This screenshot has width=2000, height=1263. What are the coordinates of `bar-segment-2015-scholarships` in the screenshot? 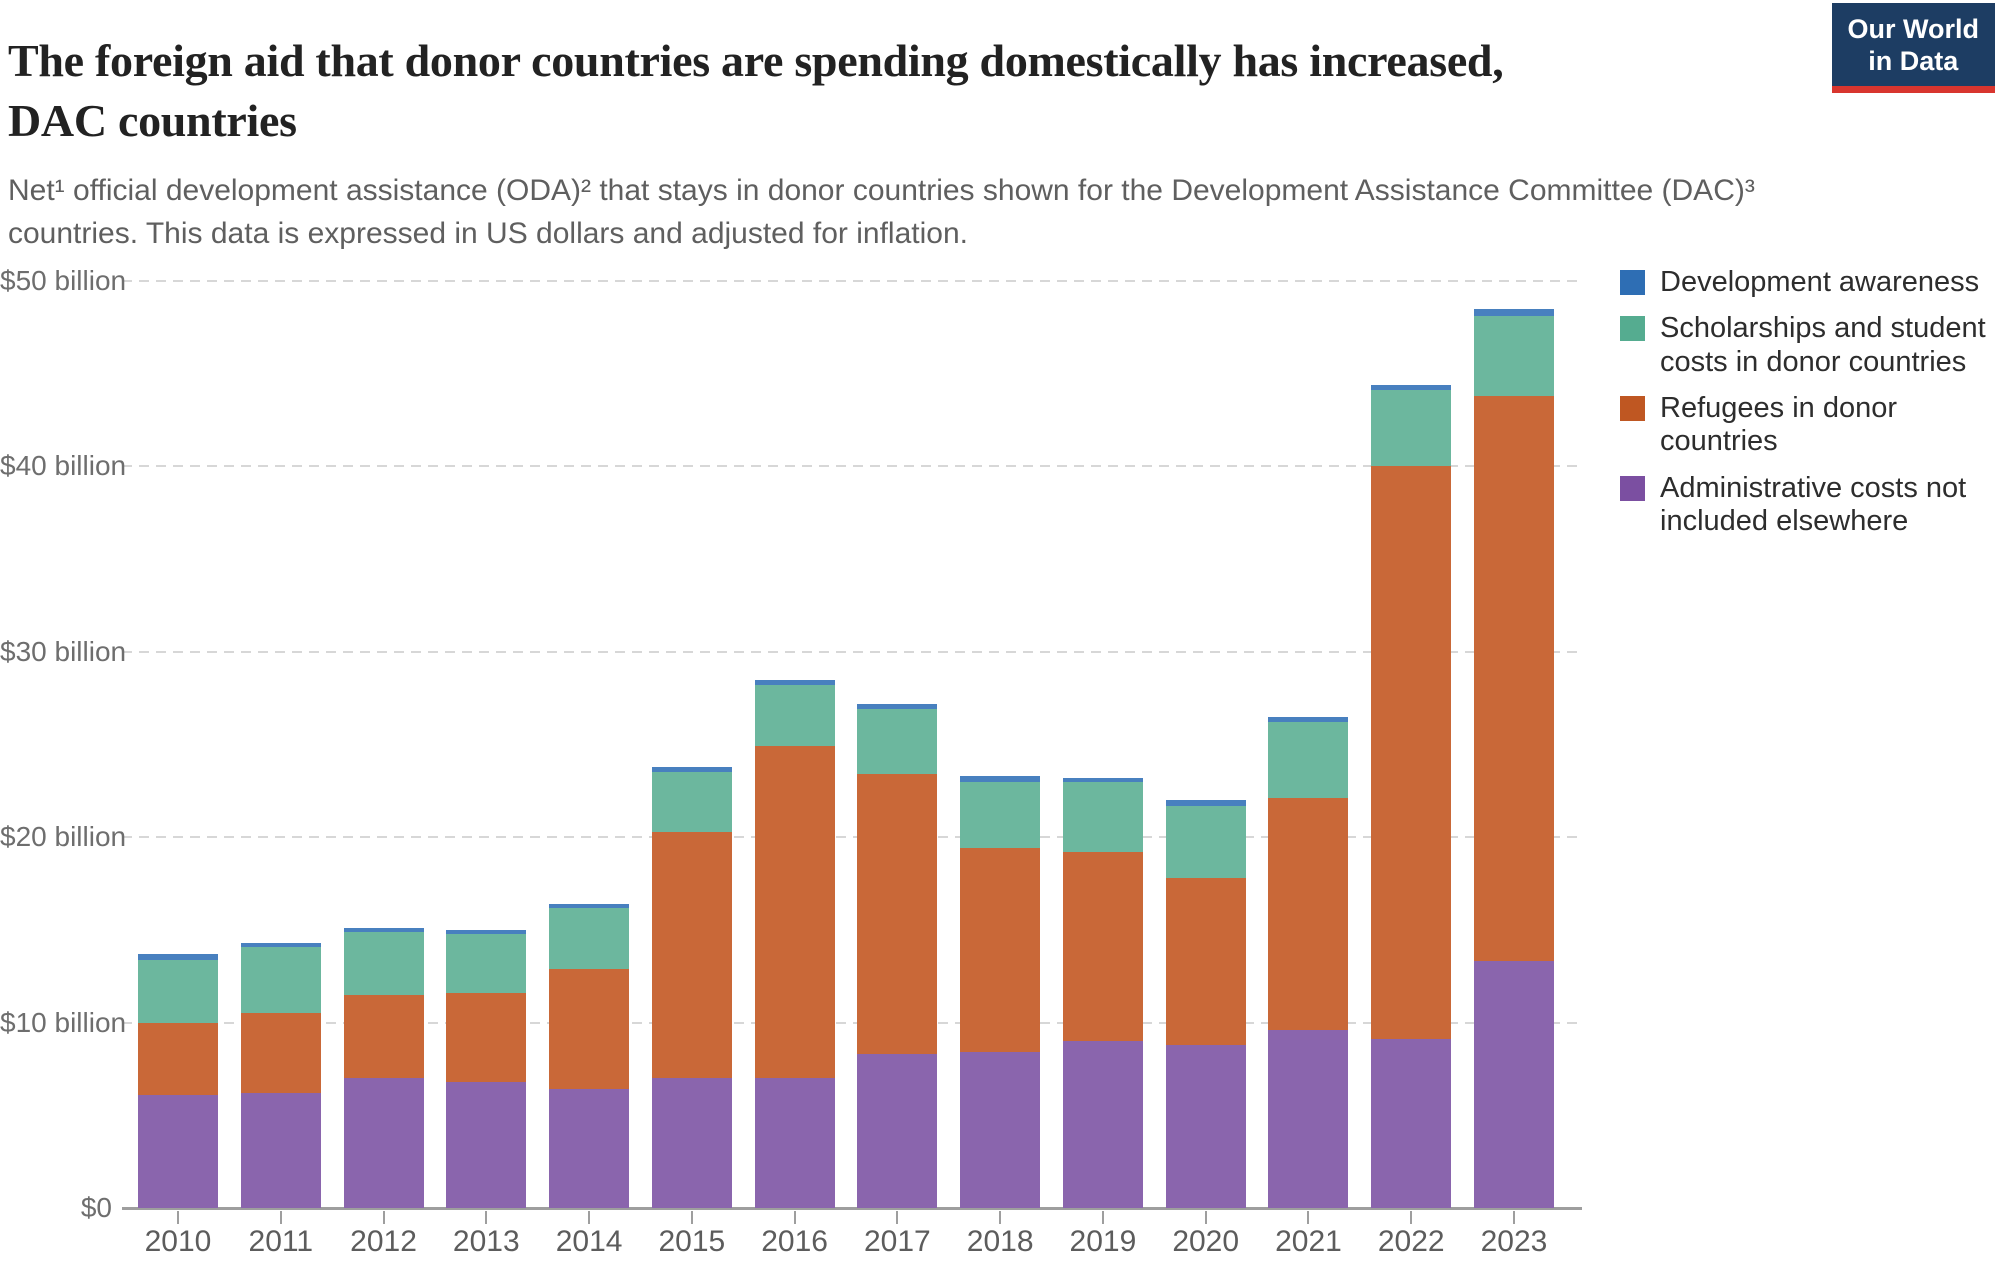 It's located at (691, 802).